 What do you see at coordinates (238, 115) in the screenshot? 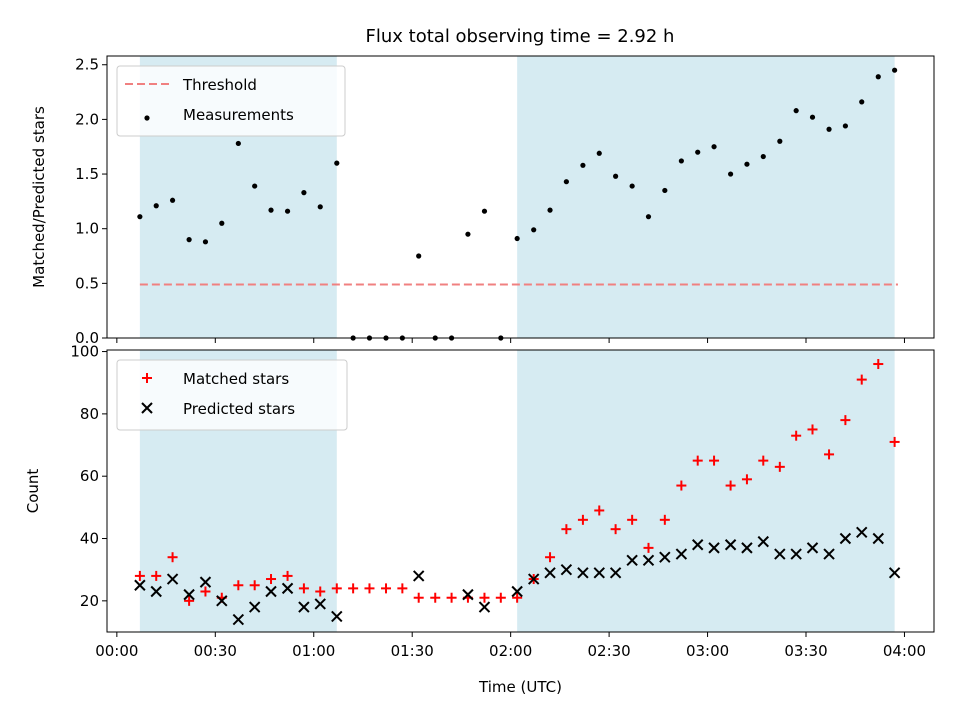
I see `panel0-legend-label-1: Measurements` at bounding box center [238, 115].